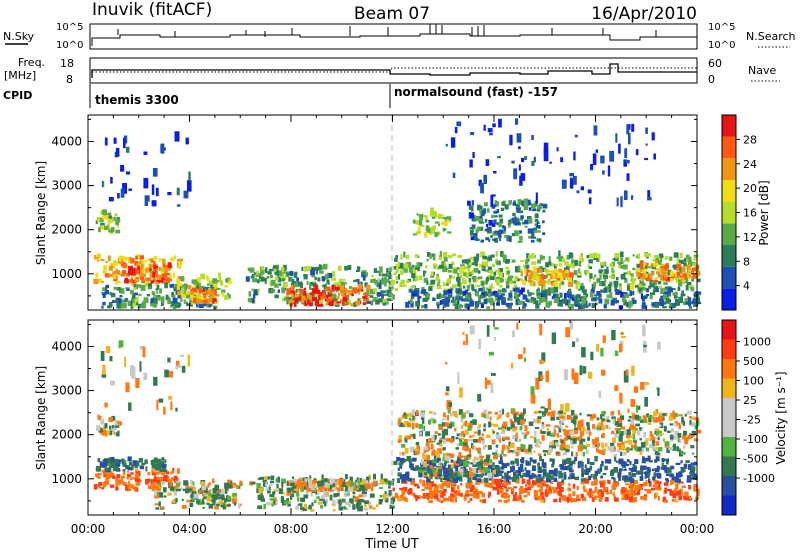  I want to click on cpid-panel: CPID themis 3300 normalsound (fast) -157, so click(280, 96).